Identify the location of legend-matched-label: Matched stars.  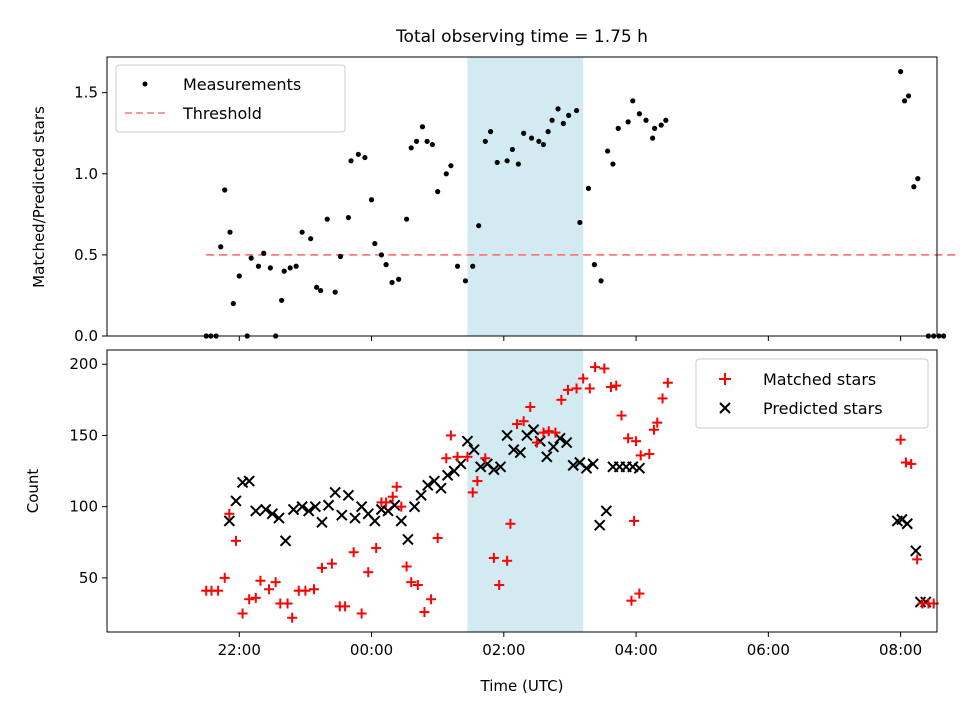
(819, 379).